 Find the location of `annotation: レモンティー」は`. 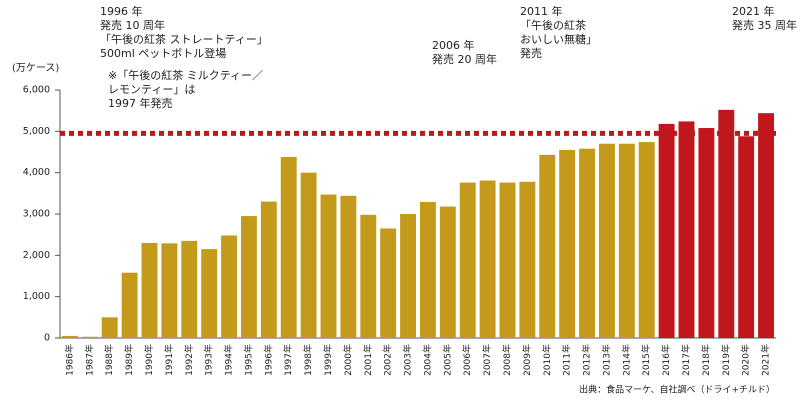

annotation: レモンティー」は is located at coordinates (151, 89).